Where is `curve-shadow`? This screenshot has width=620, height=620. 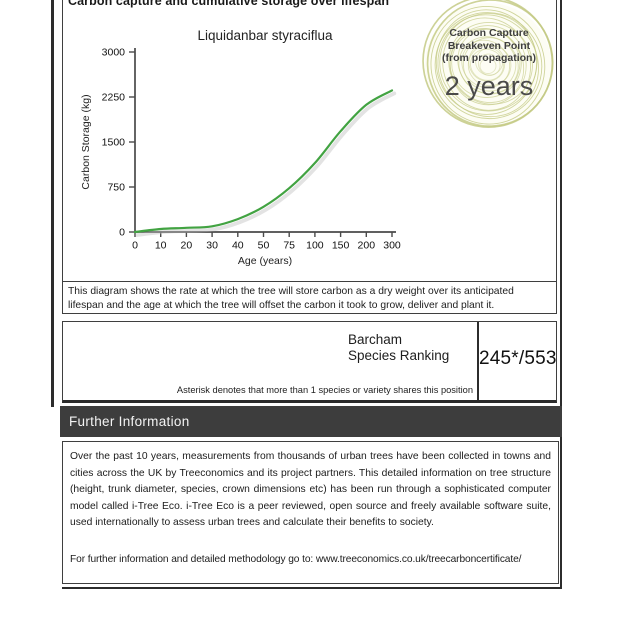 curve-shadow is located at coordinates (266, 164).